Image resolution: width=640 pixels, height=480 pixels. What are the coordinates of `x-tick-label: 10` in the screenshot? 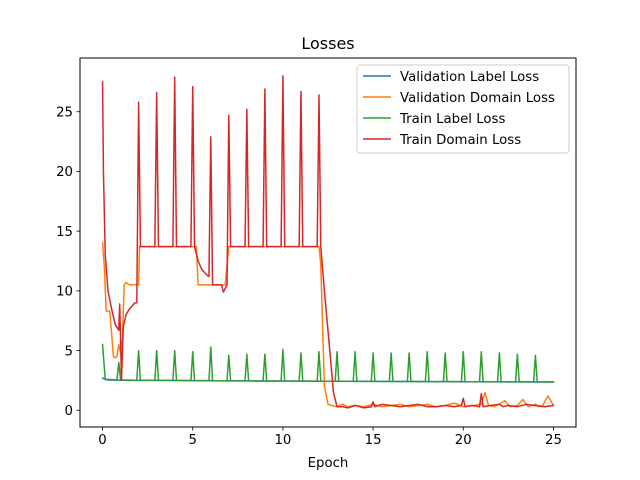 It's located at (282, 440).